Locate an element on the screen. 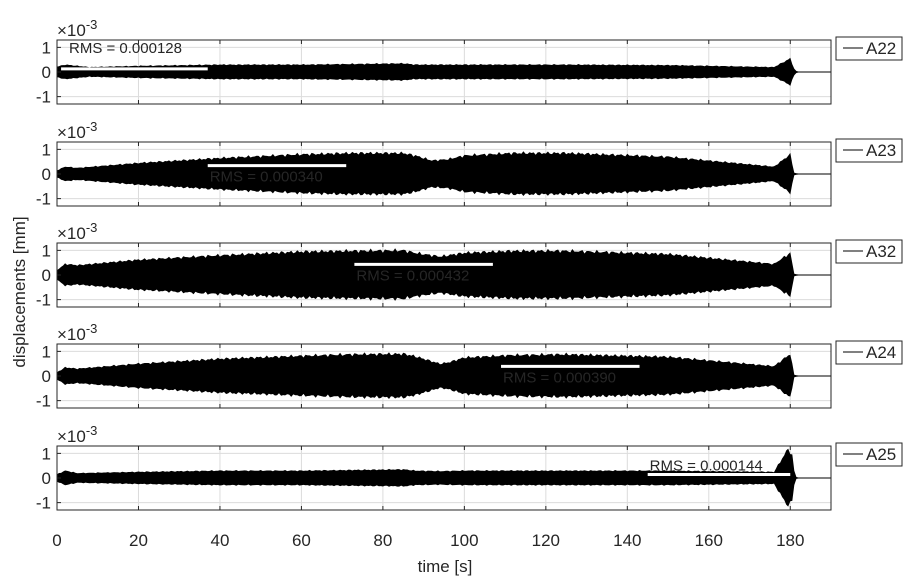  legend-label: A22 is located at coordinates (881, 48).